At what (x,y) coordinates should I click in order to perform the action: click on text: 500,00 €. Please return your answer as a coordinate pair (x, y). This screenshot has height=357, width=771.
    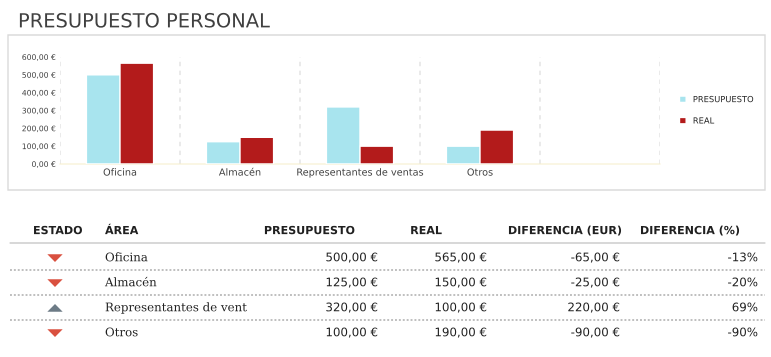
    Looking at the image, I should click on (352, 257).